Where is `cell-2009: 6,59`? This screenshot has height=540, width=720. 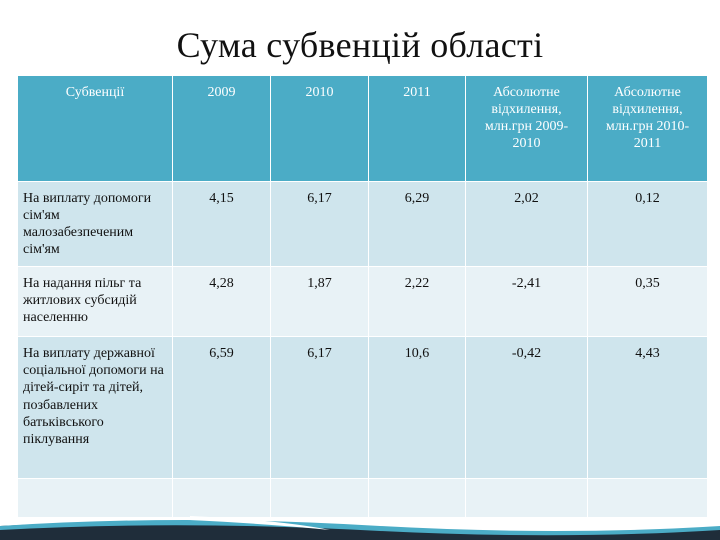
cell-2009: 6,59 is located at coordinates (221, 408).